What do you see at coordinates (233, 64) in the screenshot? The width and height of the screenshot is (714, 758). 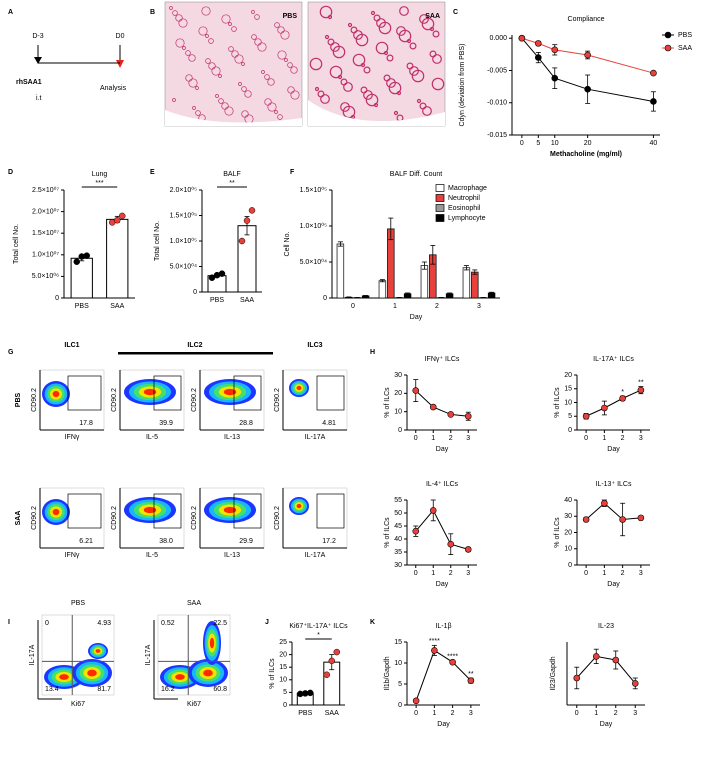 I see `histology-image` at bounding box center [233, 64].